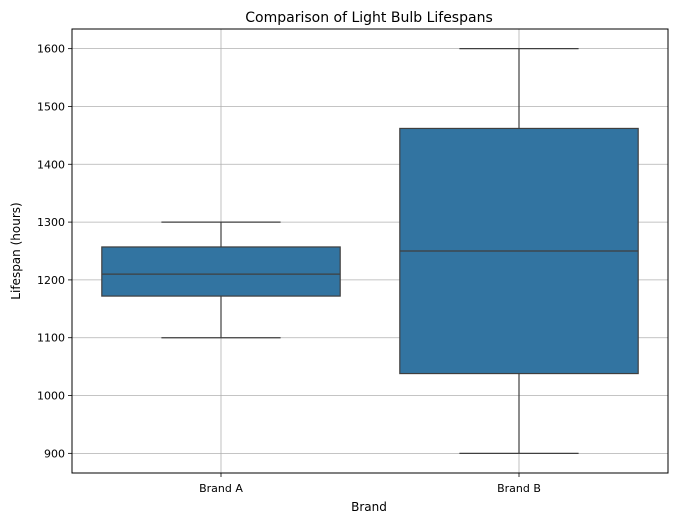 The height and width of the screenshot is (527, 676). What do you see at coordinates (51, 222) in the screenshot?
I see `y-tick-label: 1300` at bounding box center [51, 222].